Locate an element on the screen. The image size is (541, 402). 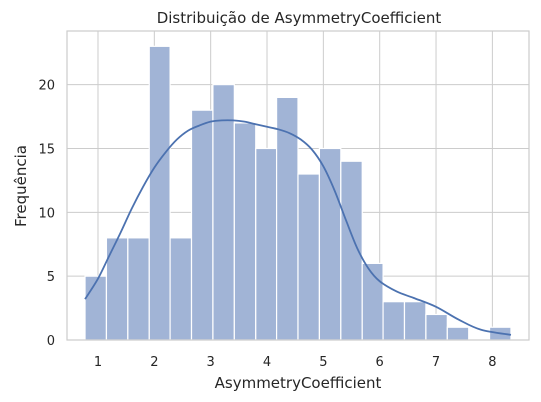
y-tick-label-5: 5 is located at coordinates (51, 277).